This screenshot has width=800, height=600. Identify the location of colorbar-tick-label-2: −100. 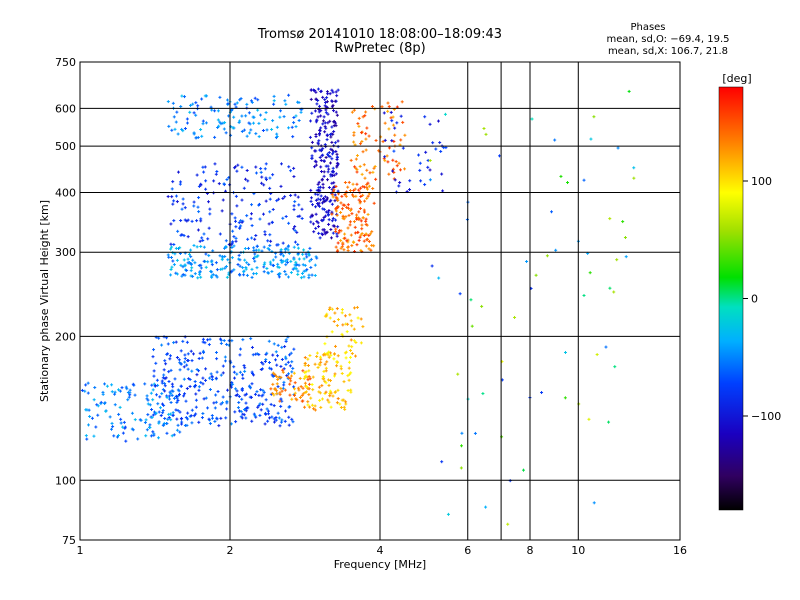
(766, 416).